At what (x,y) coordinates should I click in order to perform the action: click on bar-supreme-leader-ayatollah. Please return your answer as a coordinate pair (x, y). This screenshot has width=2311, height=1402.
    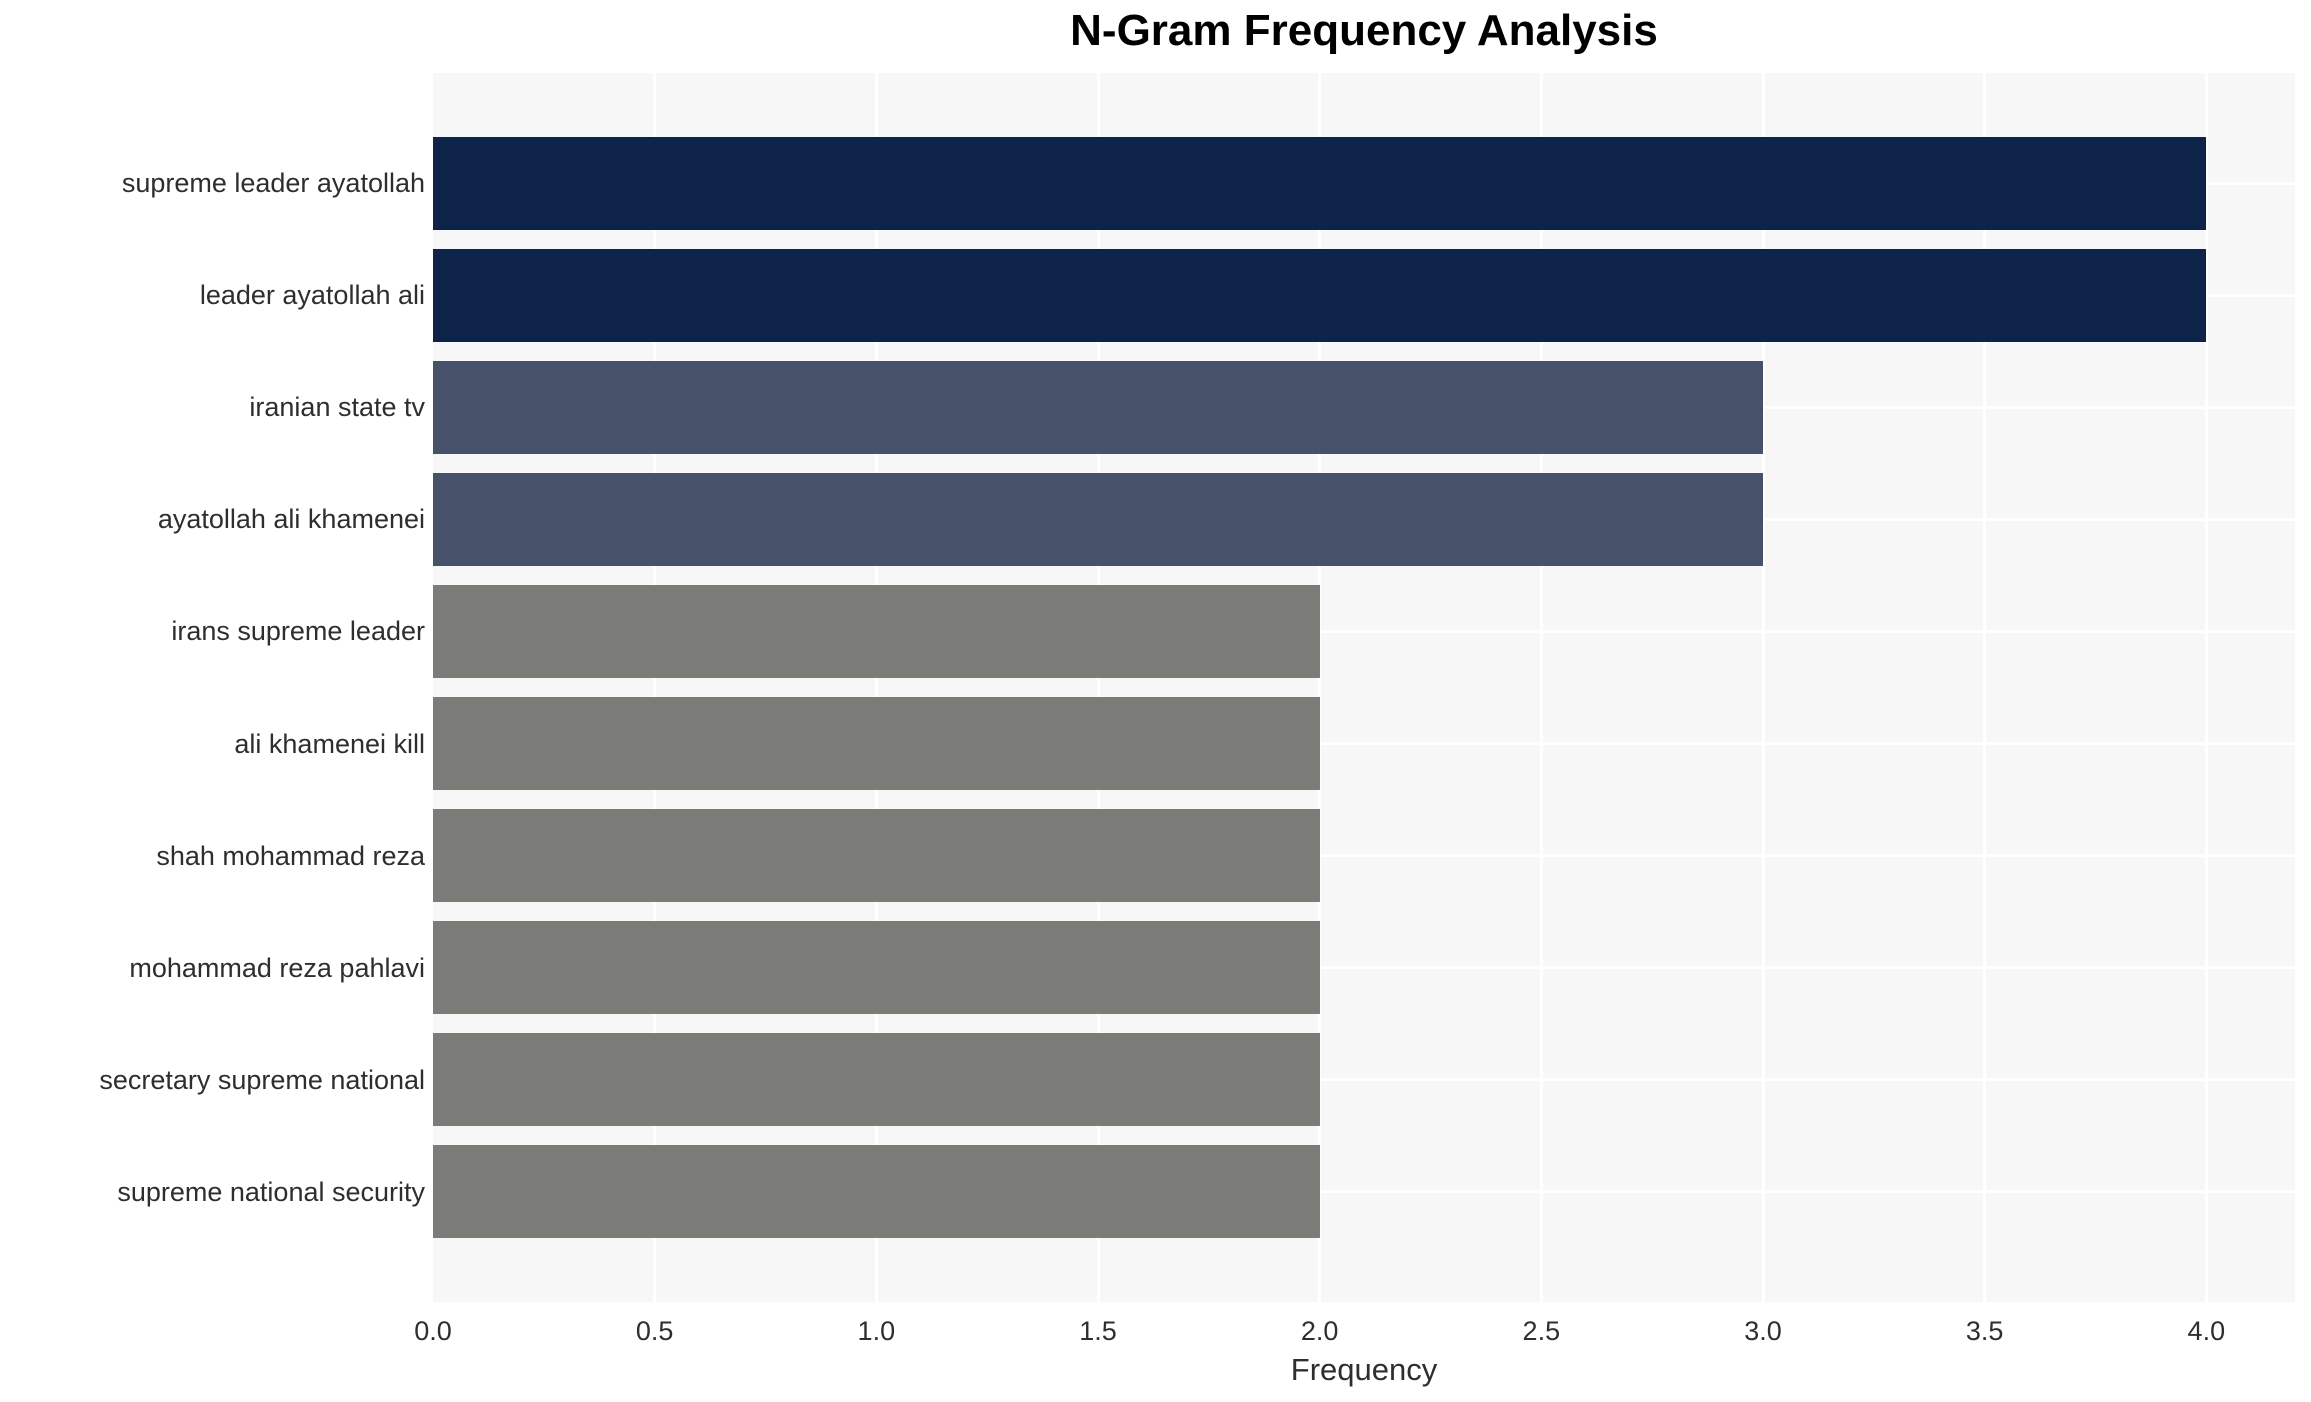
    Looking at the image, I should click on (1320, 183).